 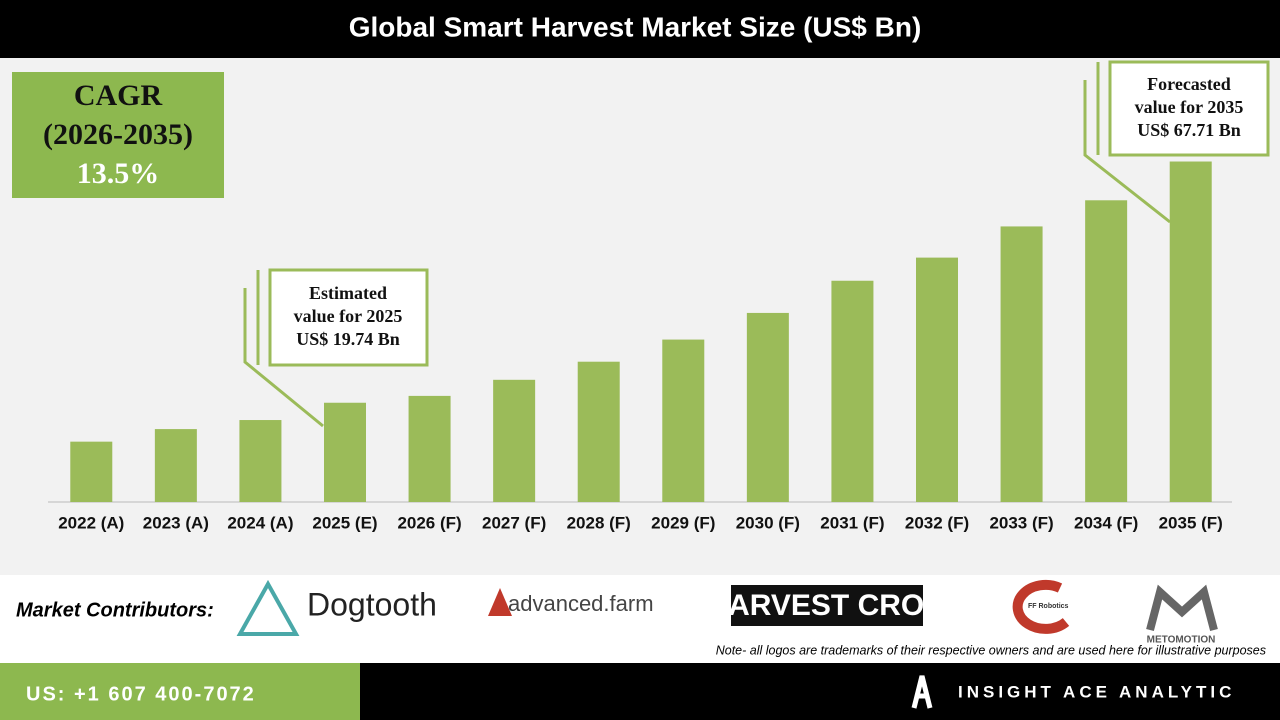 I want to click on logo-harvest-croo: HARVEST CROO, so click(x=826, y=605).